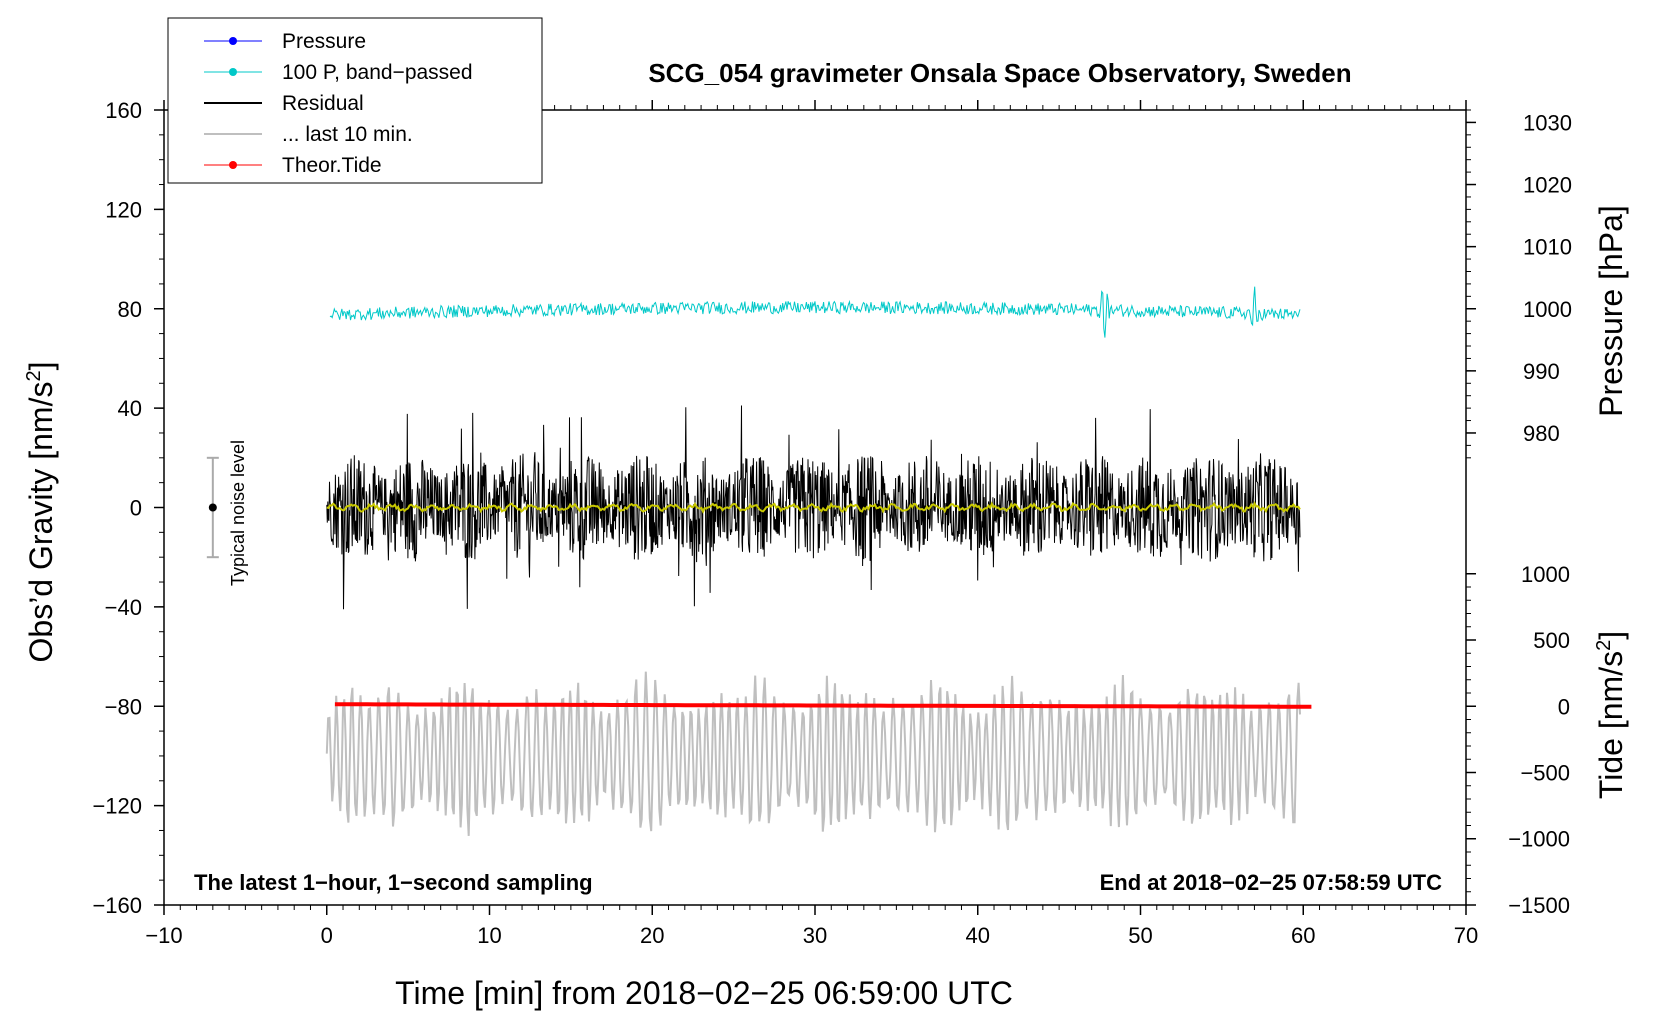  I want to click on x-tick-label: 50, so click(1140, 935).